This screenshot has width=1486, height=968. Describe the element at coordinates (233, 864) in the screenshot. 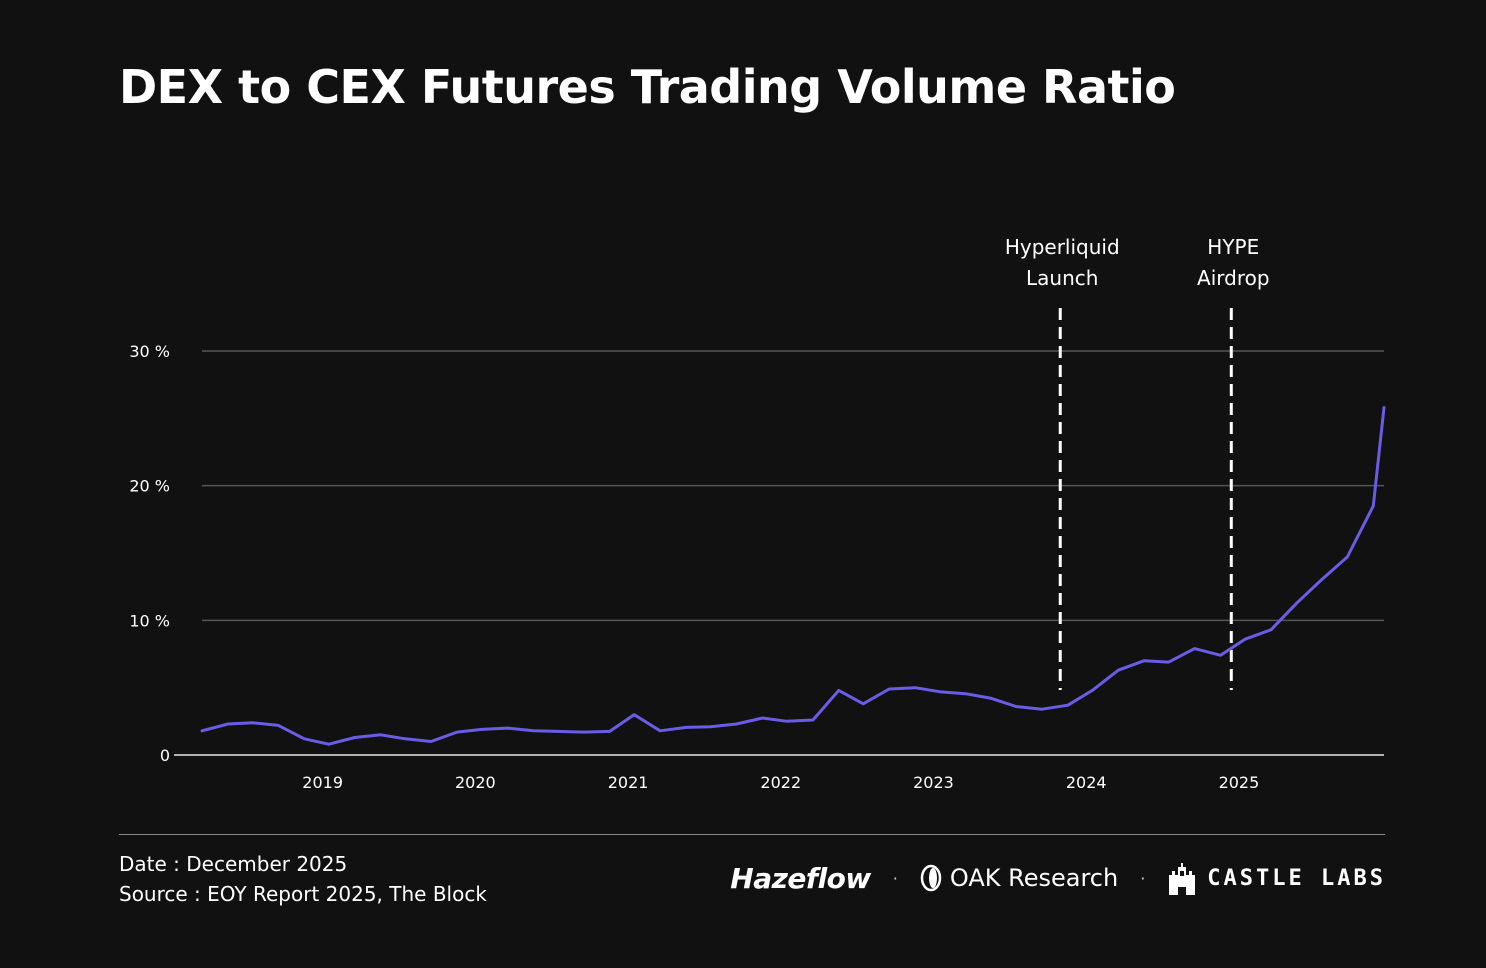

I see `date-note: Date : December 2025` at that location.